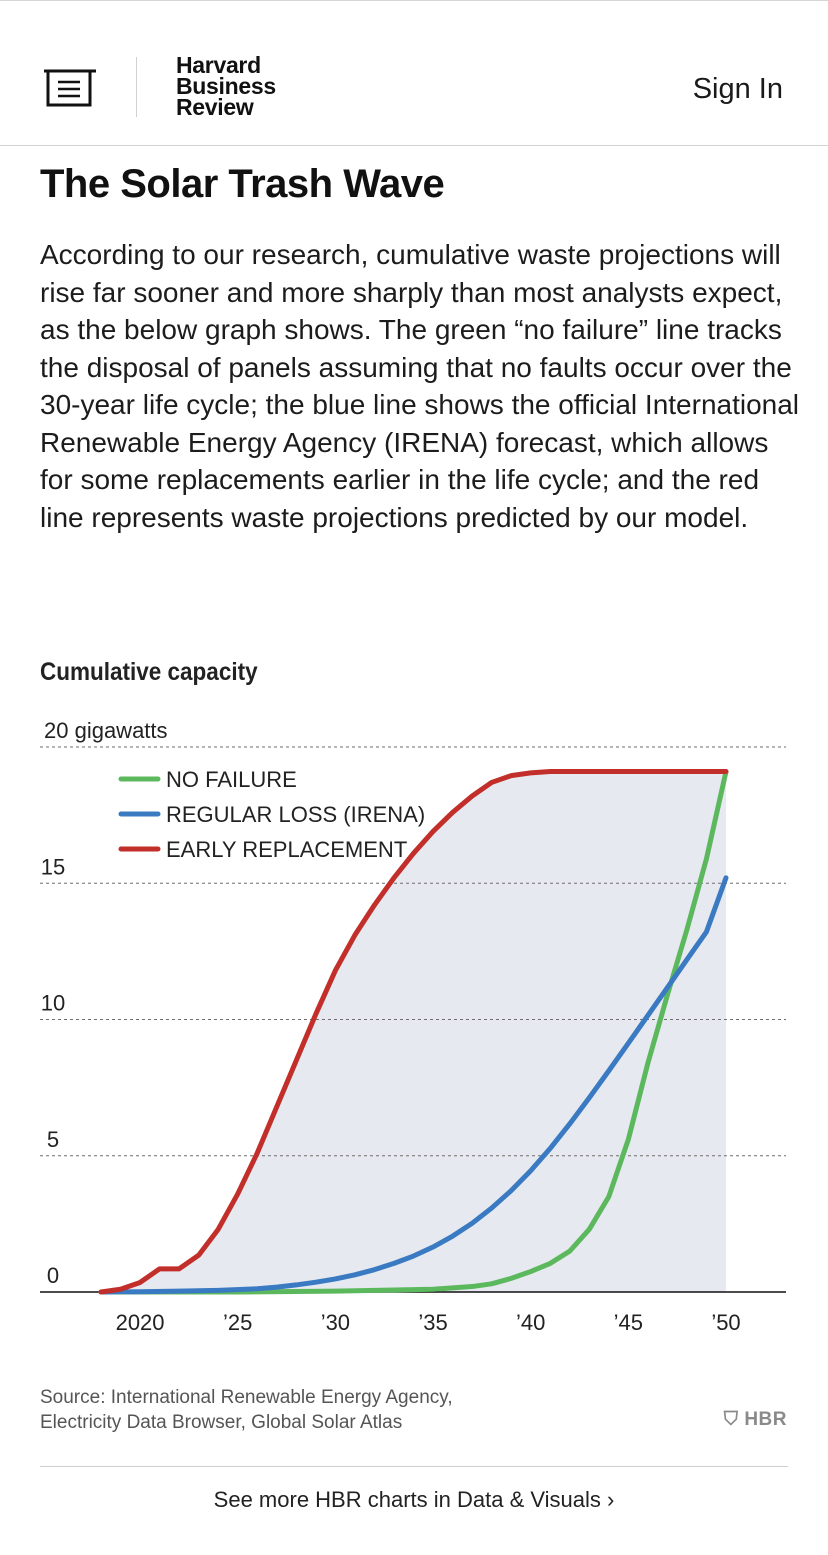  I want to click on menu-icon, so click(70, 88).